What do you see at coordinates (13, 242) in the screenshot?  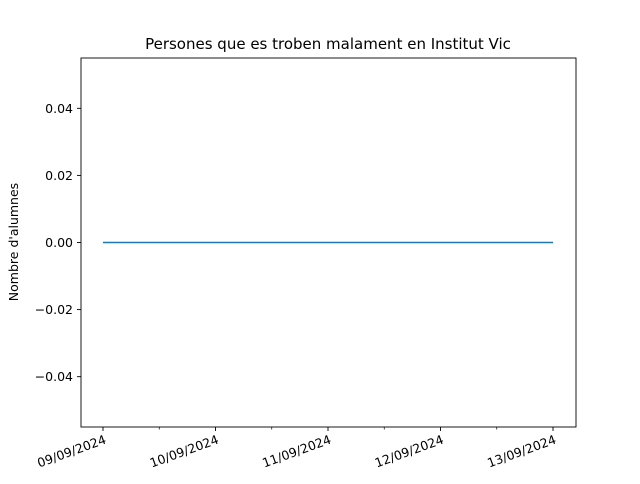 I see `y-axis-label: Nombre d'alumnes` at bounding box center [13, 242].